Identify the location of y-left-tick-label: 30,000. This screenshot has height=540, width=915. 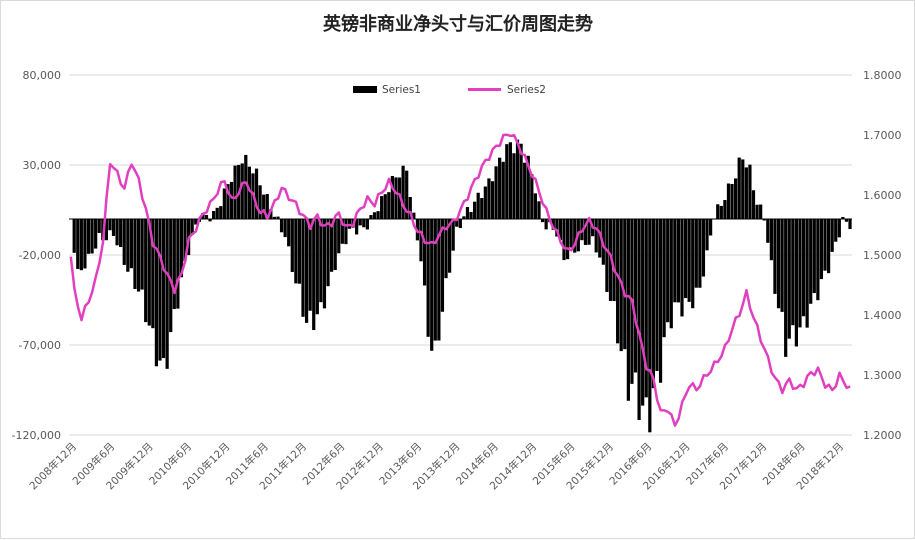
(42, 165).